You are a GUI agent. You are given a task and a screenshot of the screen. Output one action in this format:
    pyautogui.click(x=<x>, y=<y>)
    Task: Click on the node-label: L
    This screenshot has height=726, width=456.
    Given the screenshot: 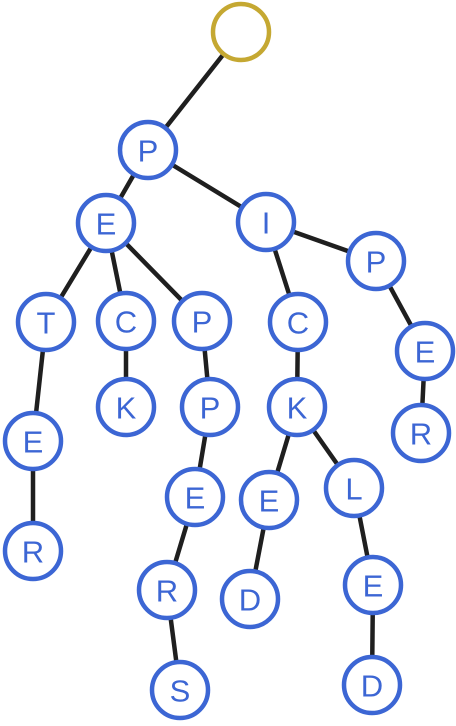 What is the action you would take?
    pyautogui.click(x=353, y=489)
    